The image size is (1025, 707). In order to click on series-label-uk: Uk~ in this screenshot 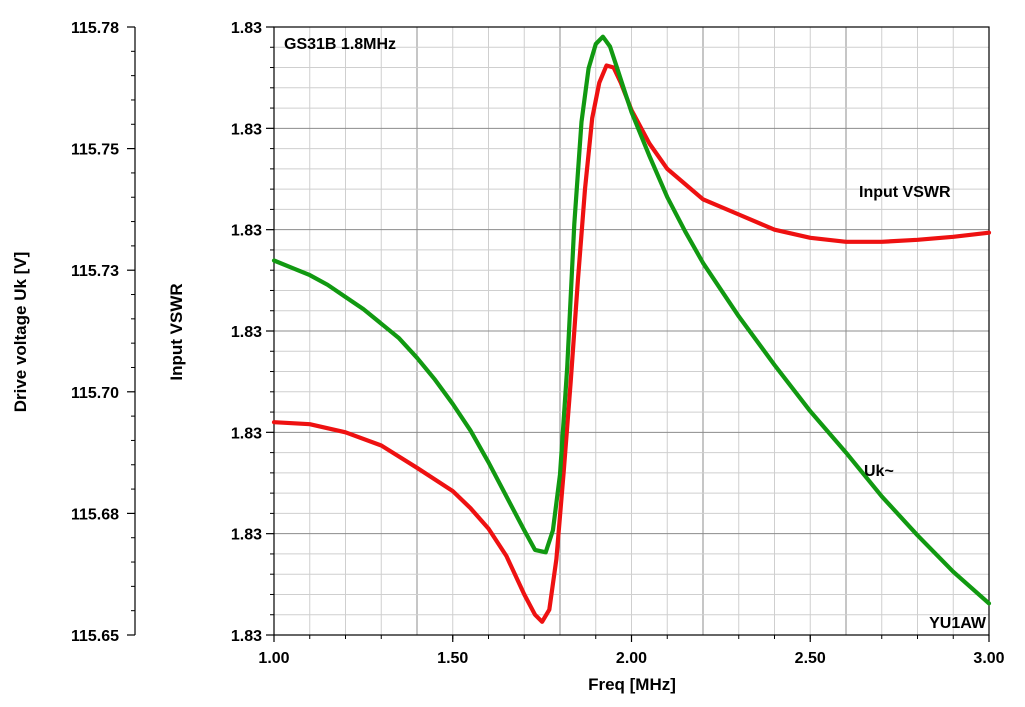, I will do `click(879, 471)`.